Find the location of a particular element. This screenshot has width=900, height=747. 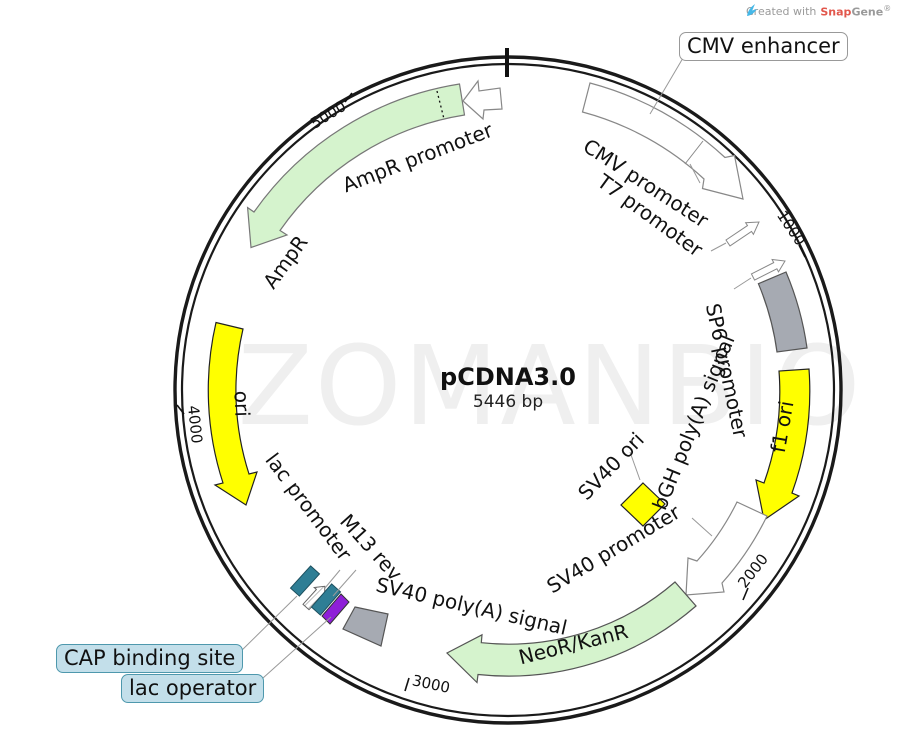

sp6-promoter-arrow is located at coordinates (768, 269).